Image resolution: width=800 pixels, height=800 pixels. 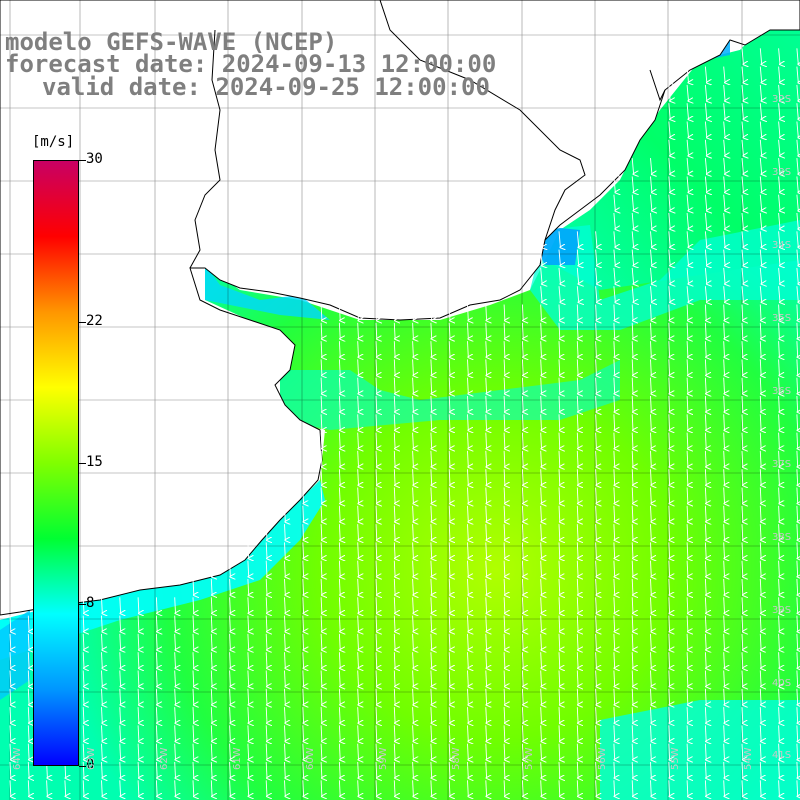 What do you see at coordinates (94, 320) in the screenshot?
I see `colorbar-label: 22` at bounding box center [94, 320].